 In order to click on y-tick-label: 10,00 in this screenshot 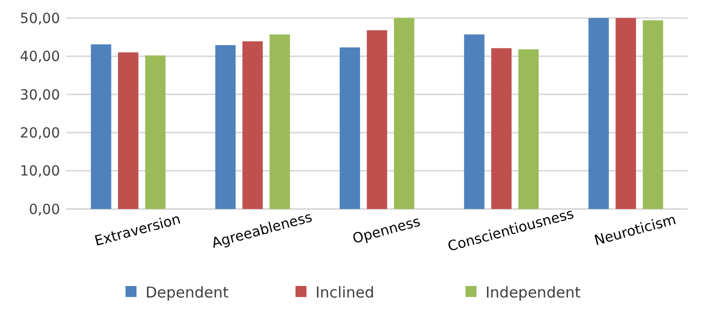, I will do `click(40, 172)`.